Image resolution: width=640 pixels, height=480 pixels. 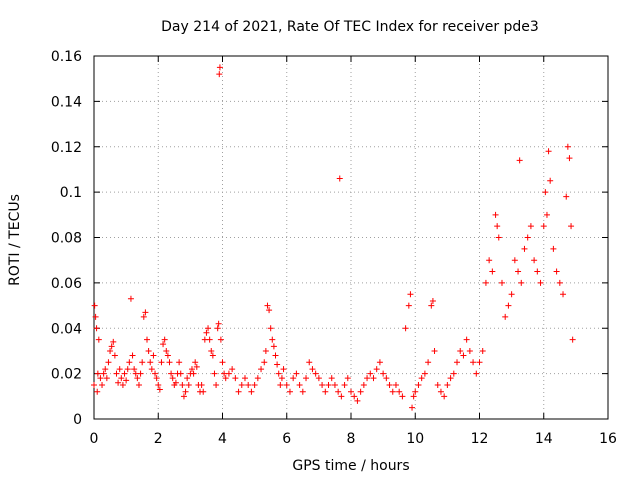 I want to click on y-tick-label: 0.06, so click(x=66, y=284).